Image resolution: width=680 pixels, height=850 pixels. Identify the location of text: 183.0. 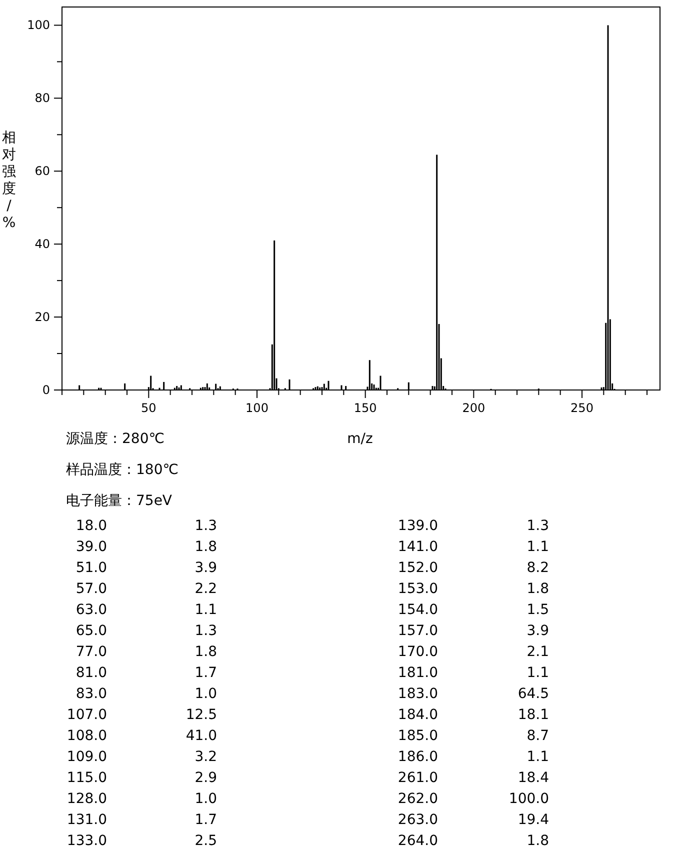
(418, 694).